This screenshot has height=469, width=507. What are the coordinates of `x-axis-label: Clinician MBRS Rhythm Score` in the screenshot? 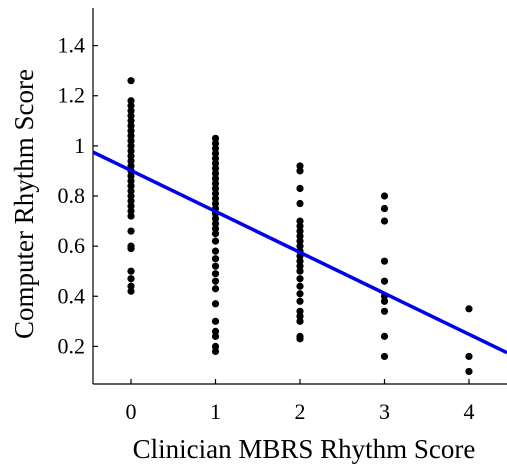 It's located at (304, 449).